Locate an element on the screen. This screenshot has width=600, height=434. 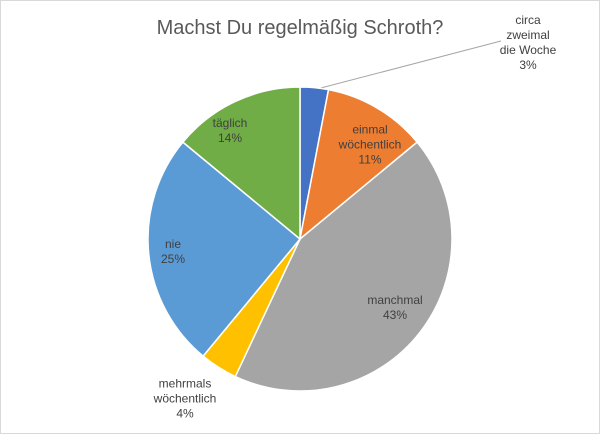
data-label: manchmal 43% is located at coordinates (394, 308).